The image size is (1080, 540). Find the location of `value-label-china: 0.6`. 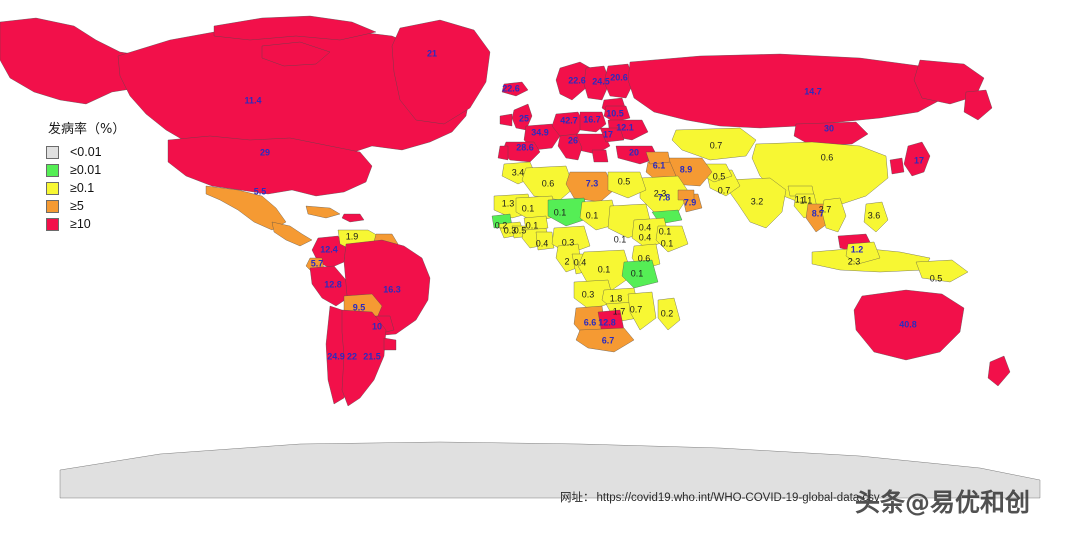

value-label-china: 0.6 is located at coordinates (827, 157).